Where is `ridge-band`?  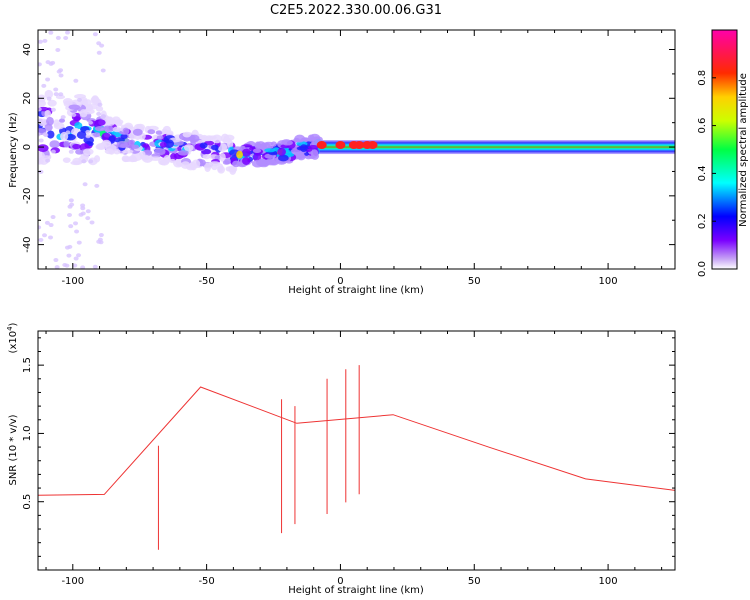
ridge-band is located at coordinates (487, 147).